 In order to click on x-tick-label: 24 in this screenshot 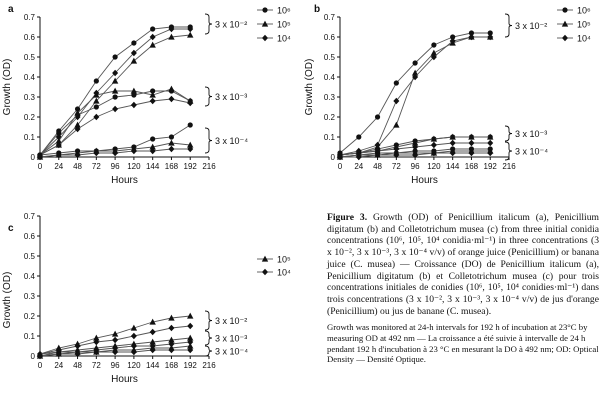, I will do `click(58, 365)`.